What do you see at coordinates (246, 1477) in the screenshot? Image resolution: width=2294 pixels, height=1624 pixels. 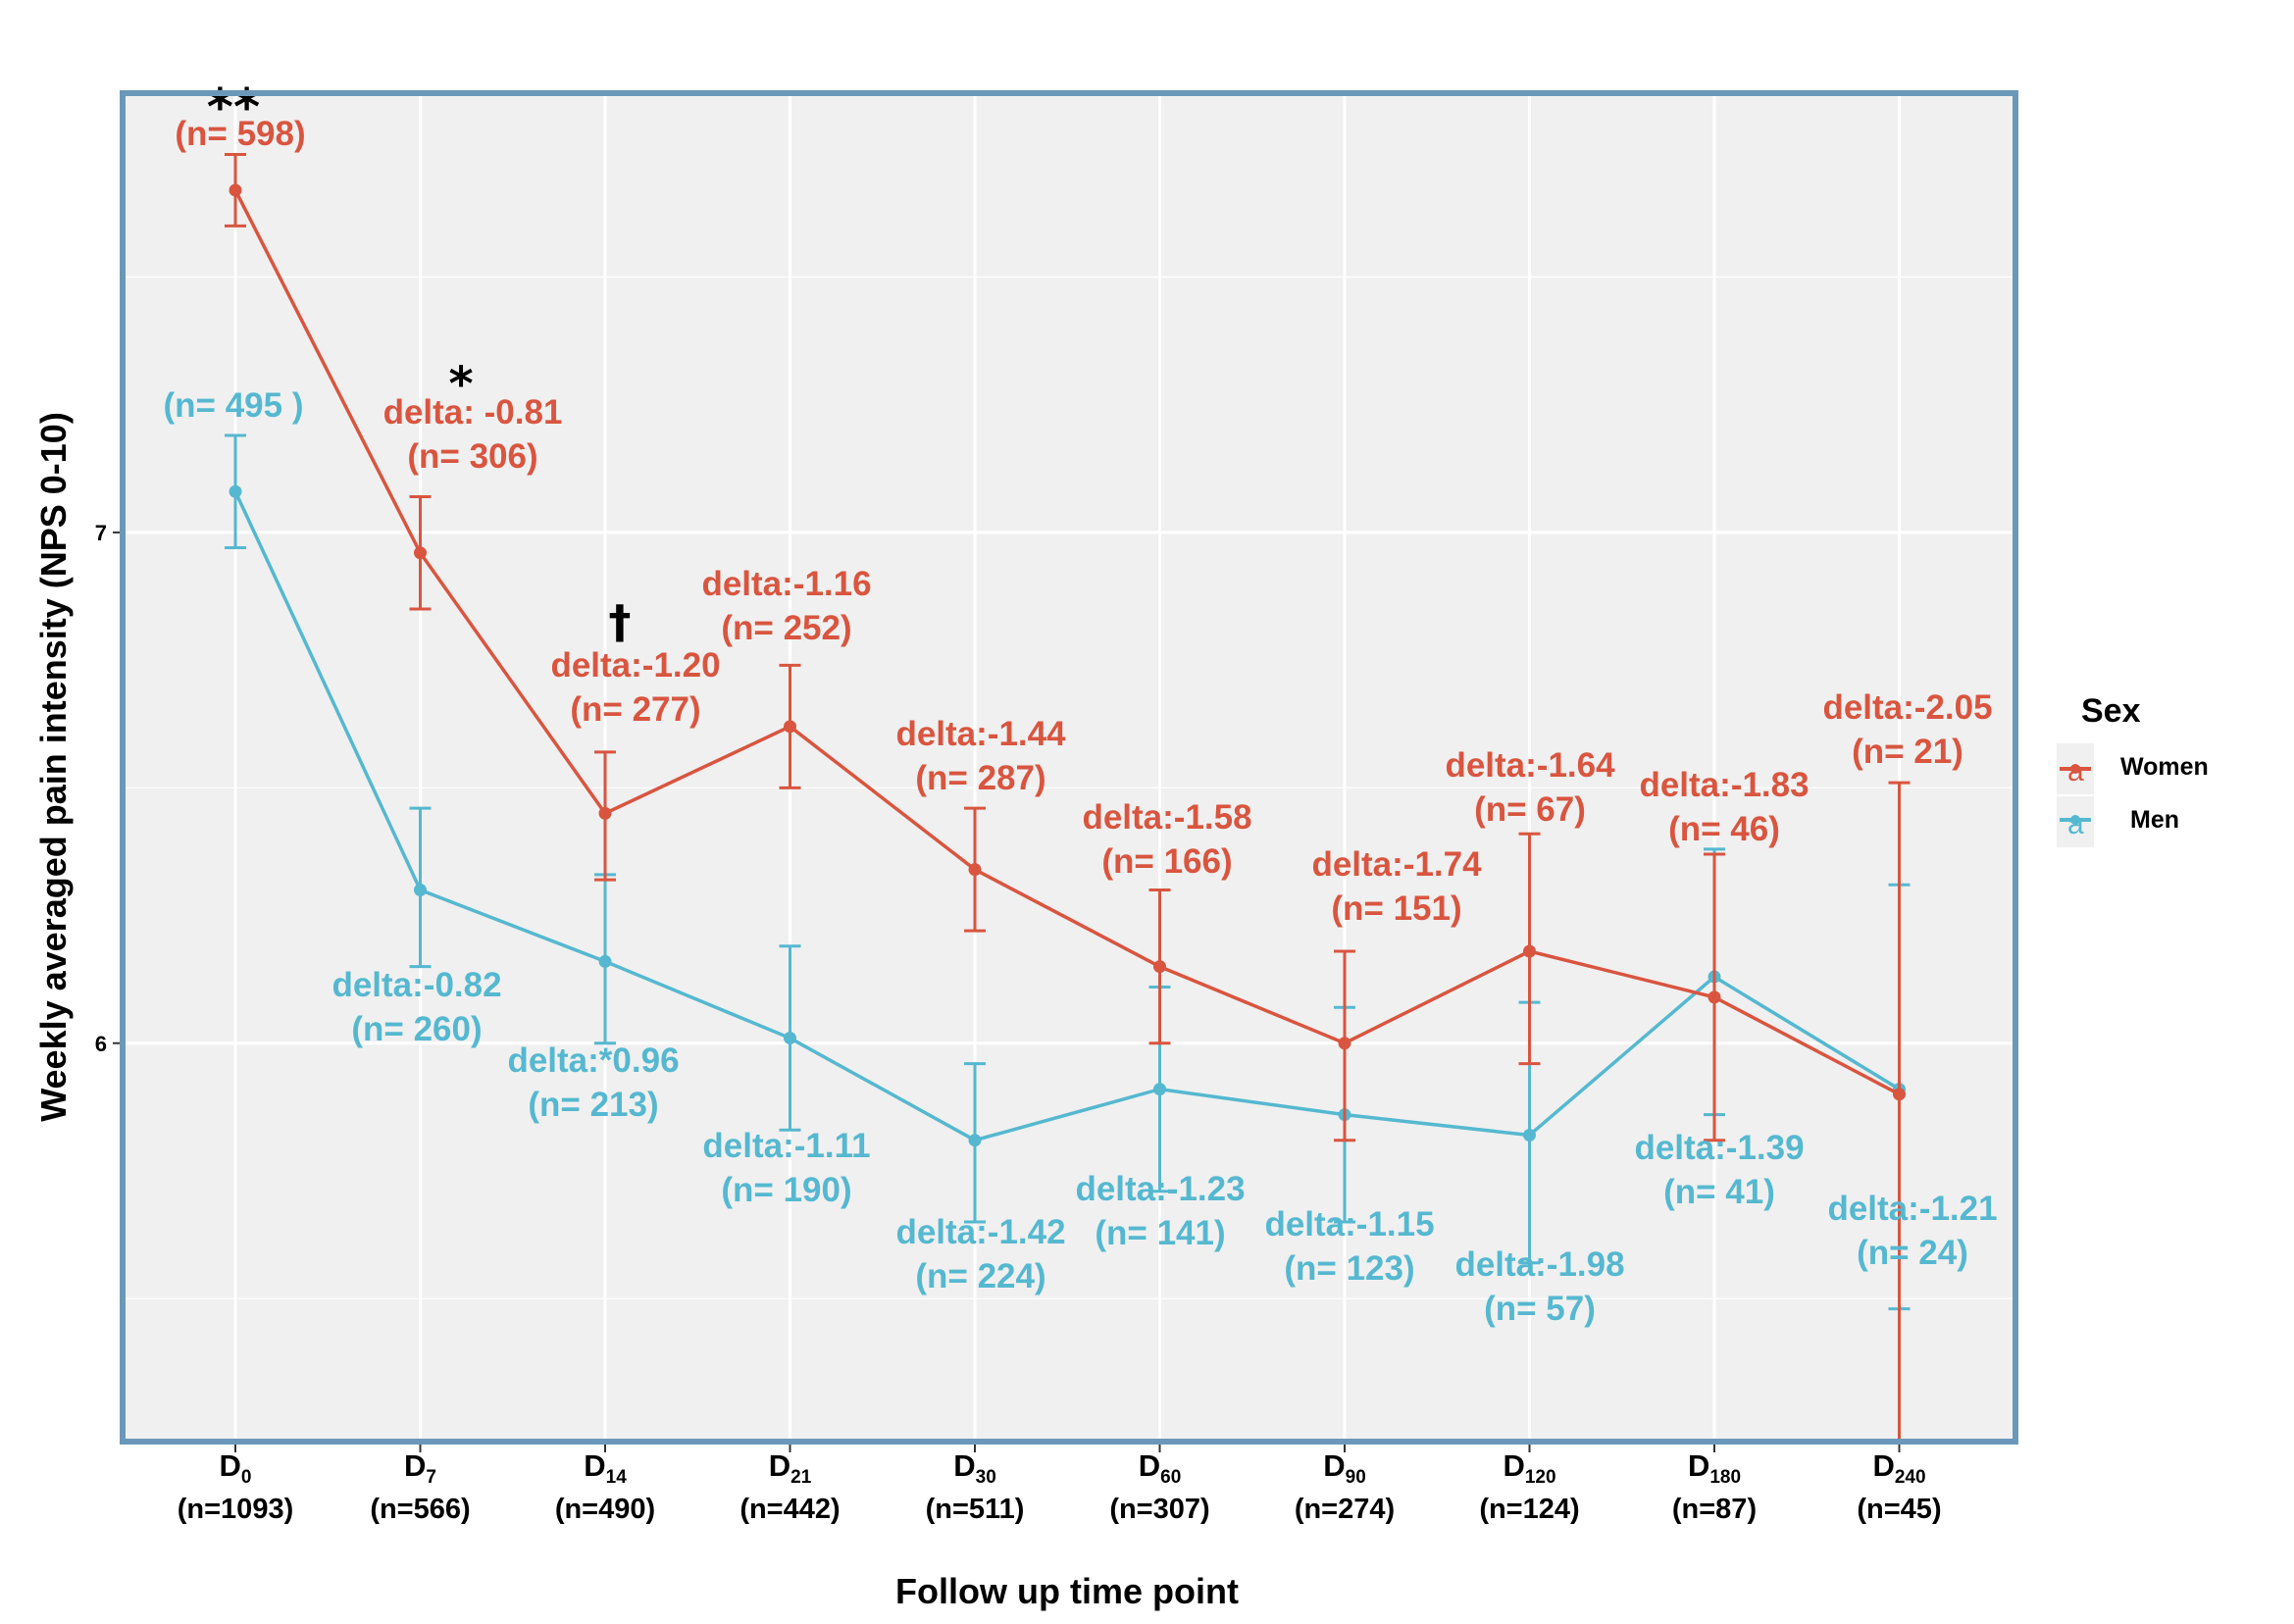 I see `x-tick-subscript: 0` at bounding box center [246, 1477].